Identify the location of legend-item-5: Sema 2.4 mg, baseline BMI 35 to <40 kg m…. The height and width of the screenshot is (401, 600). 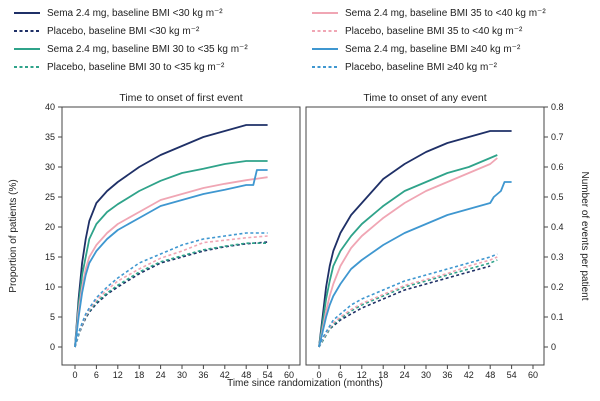
(429, 13).